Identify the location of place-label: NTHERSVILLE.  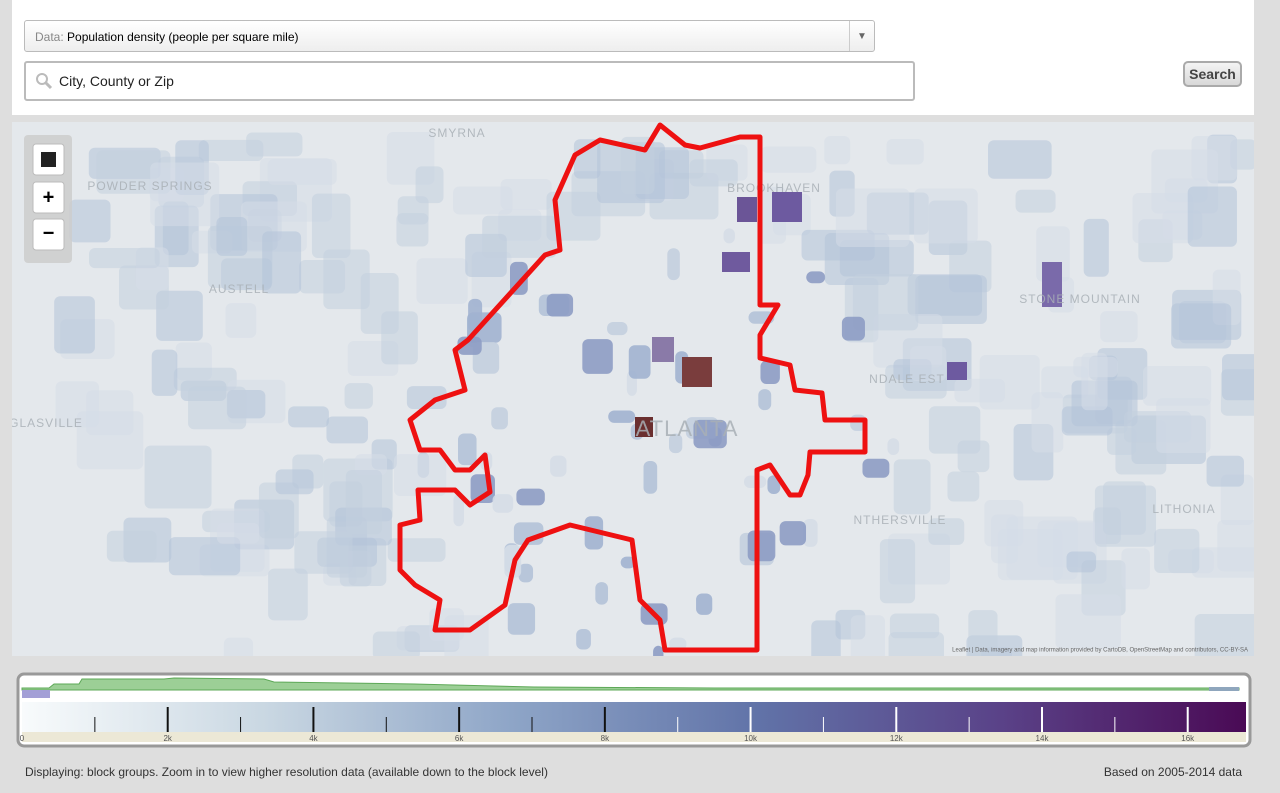
(899, 520).